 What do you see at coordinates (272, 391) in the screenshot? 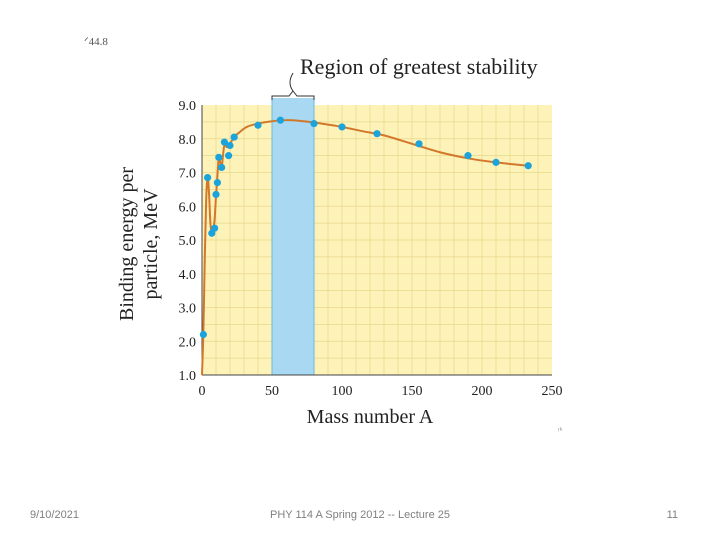
I see `x-tick-label: 50` at bounding box center [272, 391].